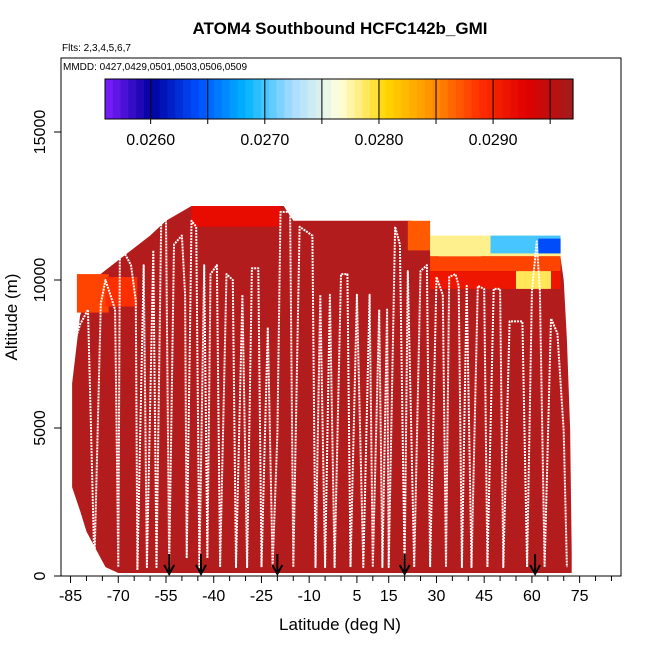 Image resolution: width=650 pixels, height=650 pixels. Describe the element at coordinates (532, 596) in the screenshot. I see `x-tick-label: 60` at that location.